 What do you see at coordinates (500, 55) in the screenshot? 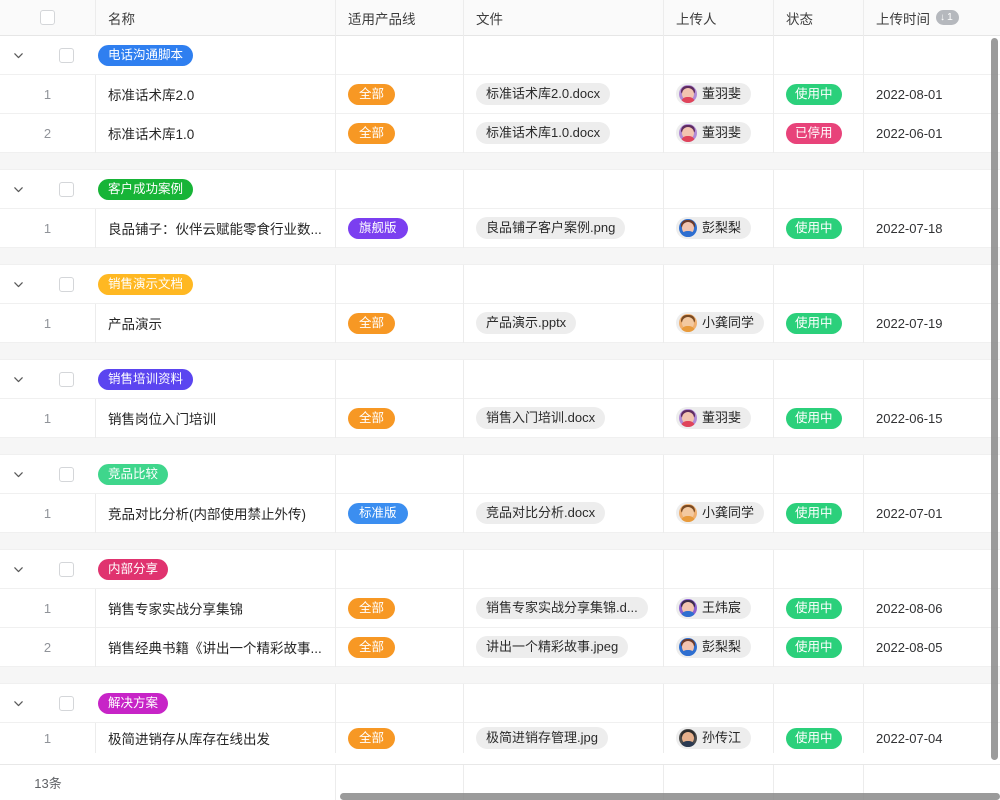
I see `group-header-row: 电话沟通脚本` at bounding box center [500, 55].